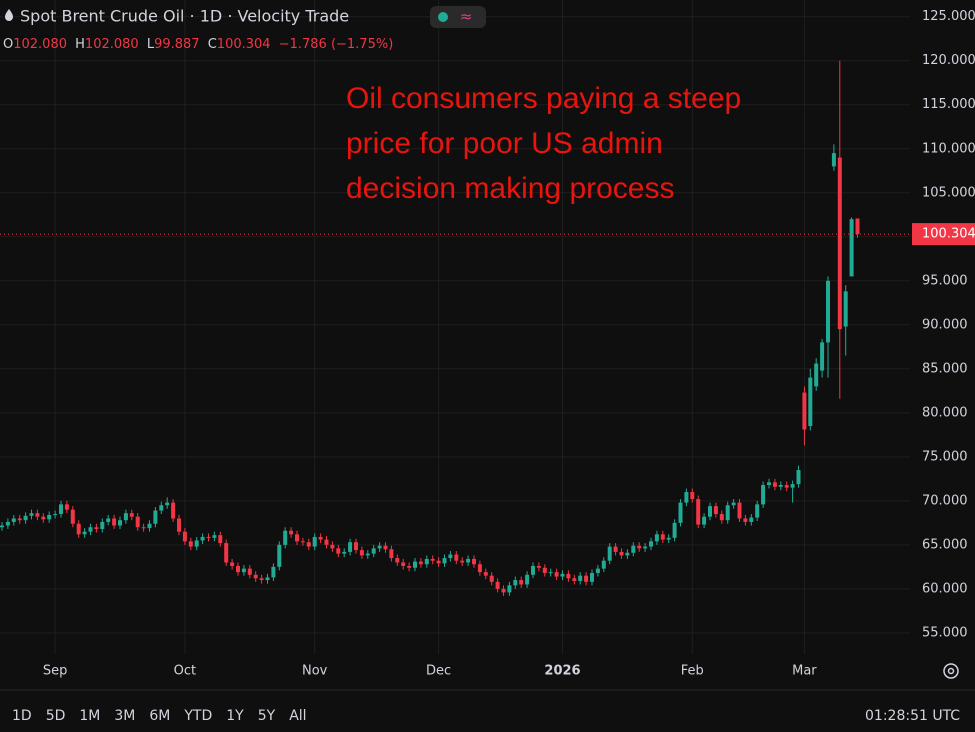 The height and width of the screenshot is (732, 975). Describe the element at coordinates (185, 671) in the screenshot. I see `x-tick-label: Oct` at that location.